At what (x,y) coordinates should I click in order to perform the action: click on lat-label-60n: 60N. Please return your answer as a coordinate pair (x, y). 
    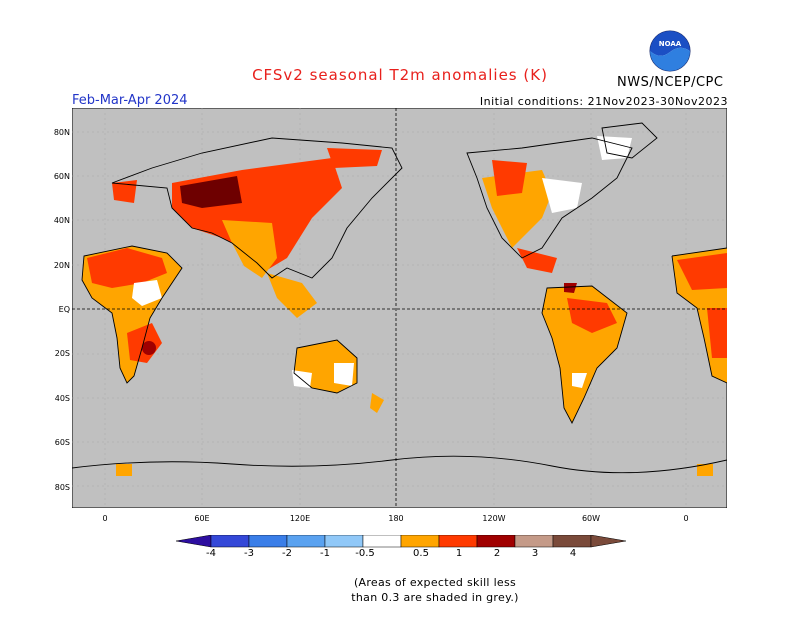
    Looking at the image, I should click on (61, 176).